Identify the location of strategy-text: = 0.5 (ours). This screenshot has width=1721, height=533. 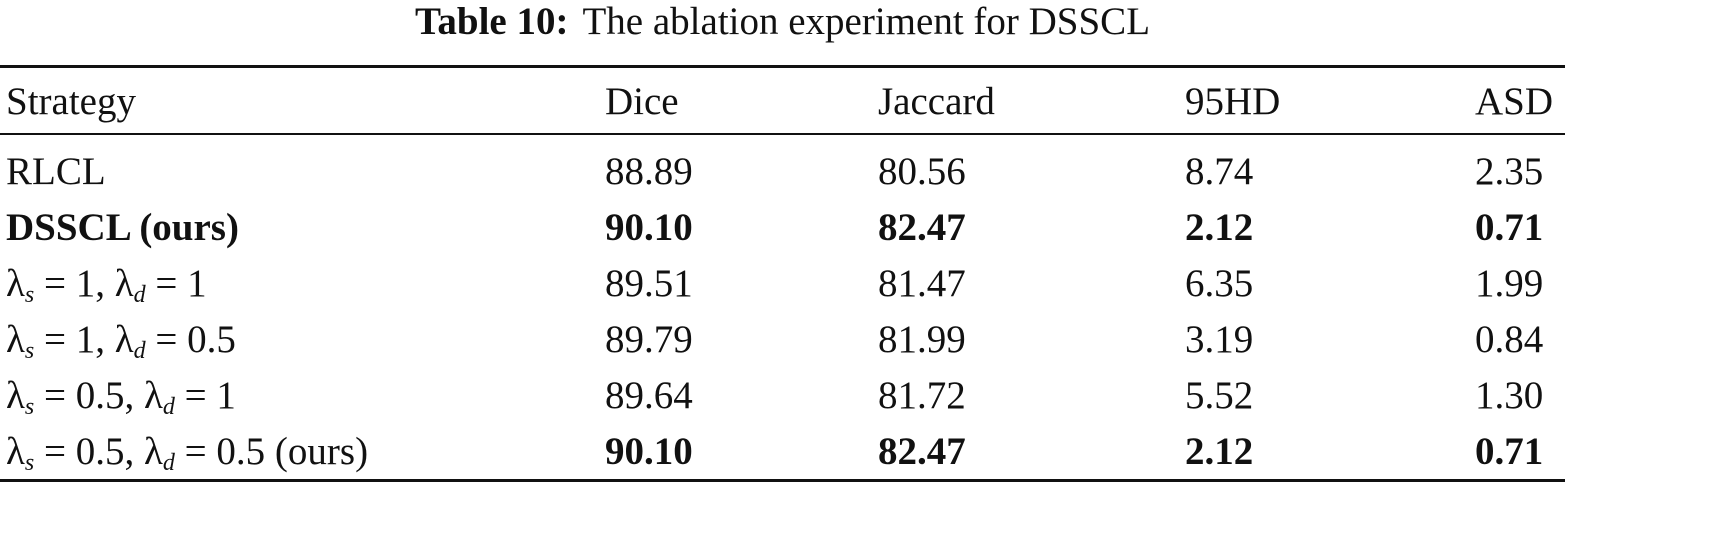
(271, 451).